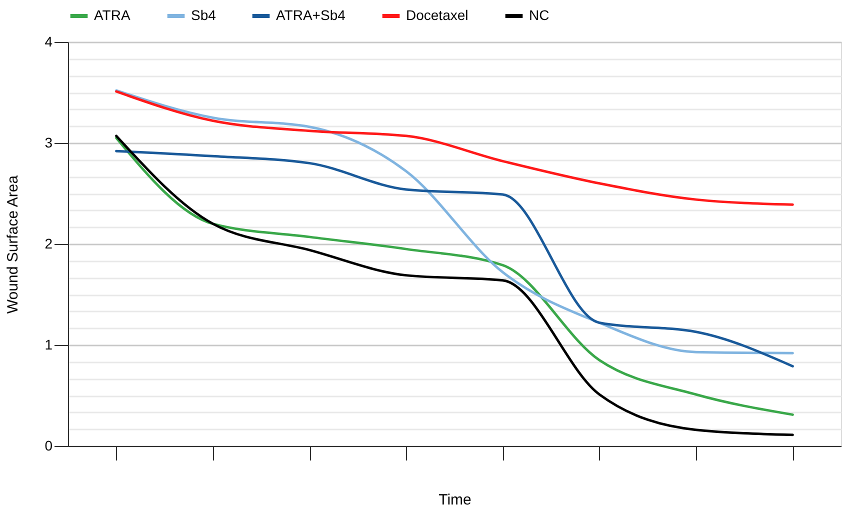 The width and height of the screenshot is (852, 518). What do you see at coordinates (48, 42) in the screenshot?
I see `y-tick-label: 4` at bounding box center [48, 42].